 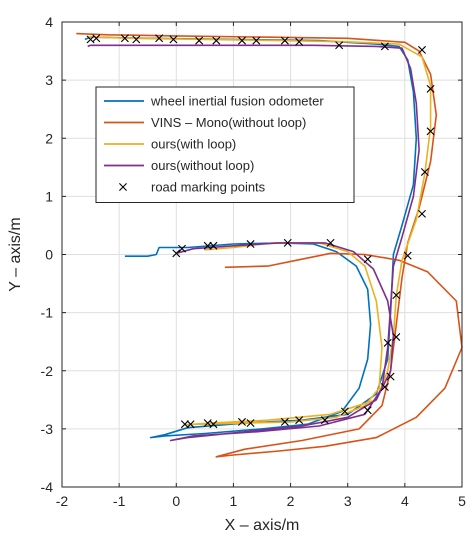 I want to click on legend-marker, so click(x=123, y=187).